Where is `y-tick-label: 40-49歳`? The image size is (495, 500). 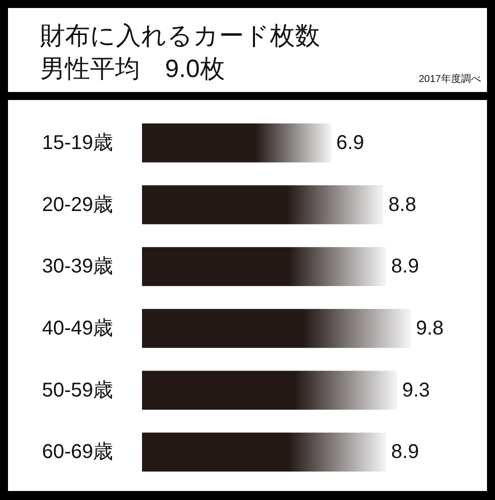 y-tick-label: 40-49歳 is located at coordinates (78, 328).